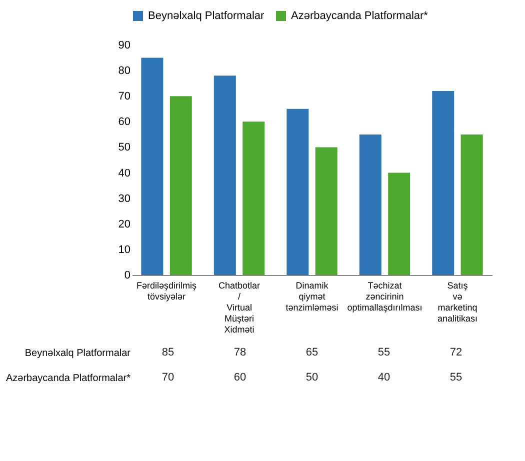 The width and height of the screenshot is (525, 461). Describe the element at coordinates (206, 16) in the screenshot. I see `legend-label: Beynəlxalq Platformalar` at that location.